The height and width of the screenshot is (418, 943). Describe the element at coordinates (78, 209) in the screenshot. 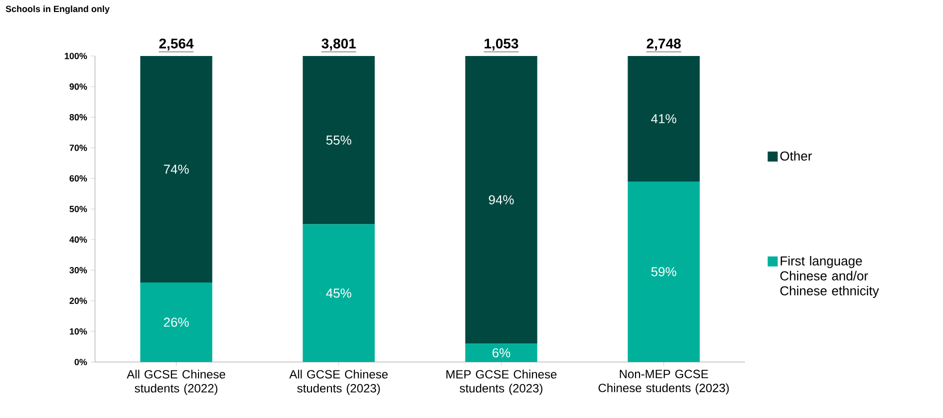

I see `y-tick-label: 50%` at that location.